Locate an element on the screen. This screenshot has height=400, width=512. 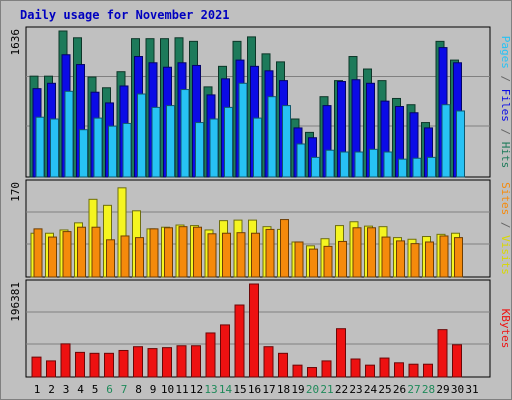
x-tick-label: 15 is located at coordinates (239, 389).